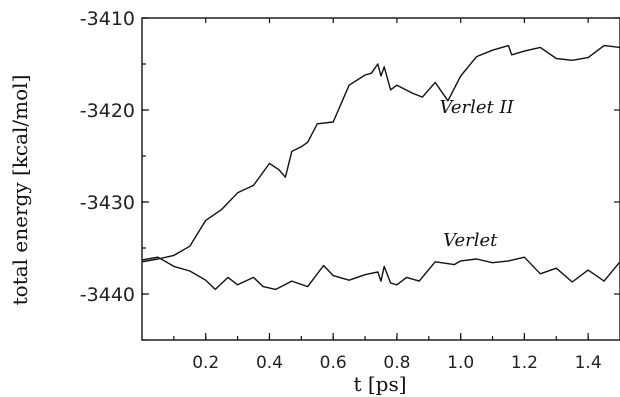 This screenshot has width=620, height=397. Describe the element at coordinates (396, 363) in the screenshot. I see `x-tick-label: 0.8` at that location.